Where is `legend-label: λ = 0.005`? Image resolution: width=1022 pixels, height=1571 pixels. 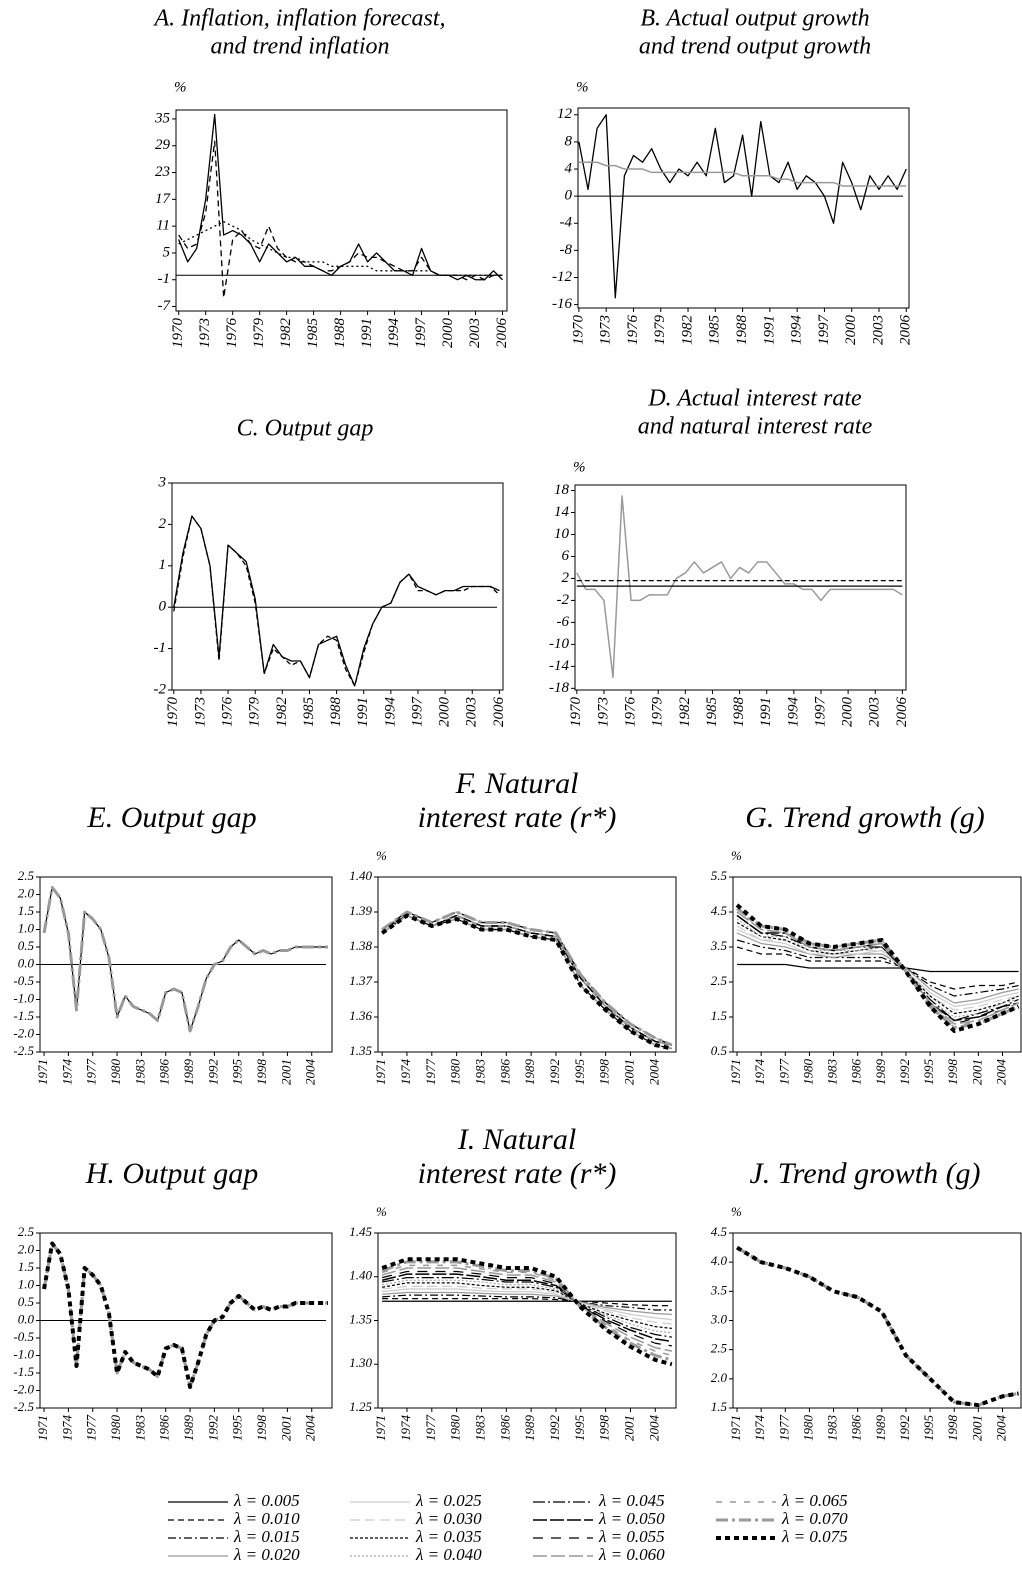 legend-label: λ = 0.005 is located at coordinates (266, 1500).